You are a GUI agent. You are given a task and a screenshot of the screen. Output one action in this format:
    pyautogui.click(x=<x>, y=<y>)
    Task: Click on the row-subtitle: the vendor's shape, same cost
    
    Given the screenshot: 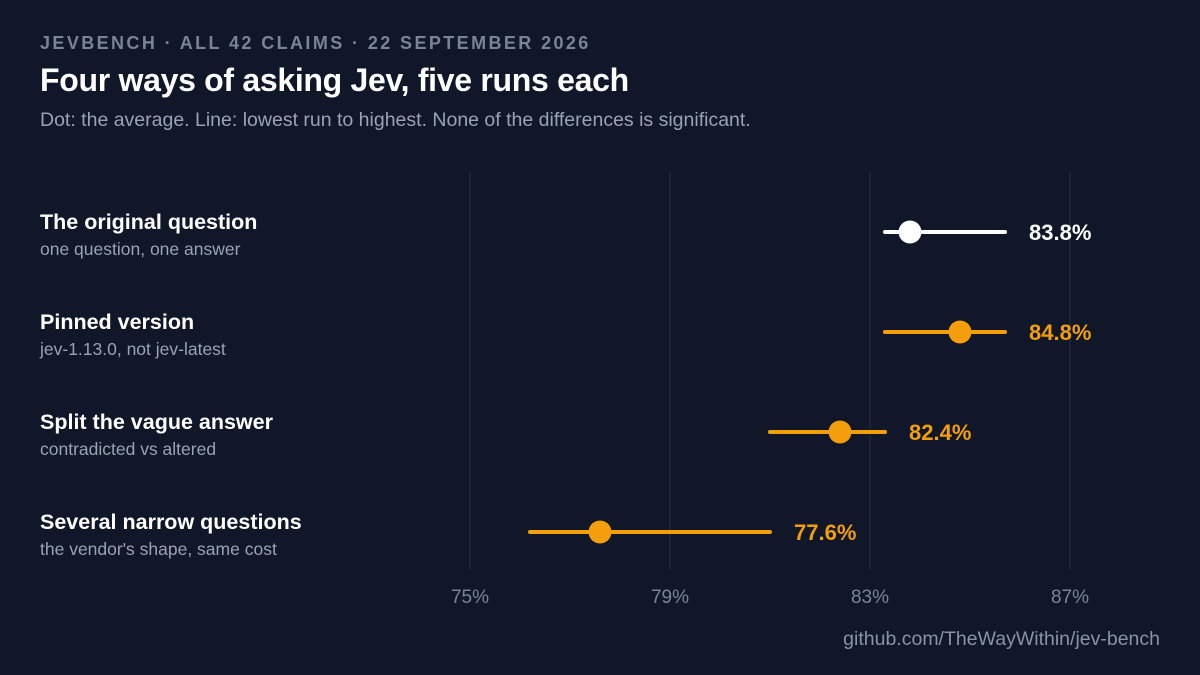 What is the action you would take?
    pyautogui.click(x=158, y=549)
    